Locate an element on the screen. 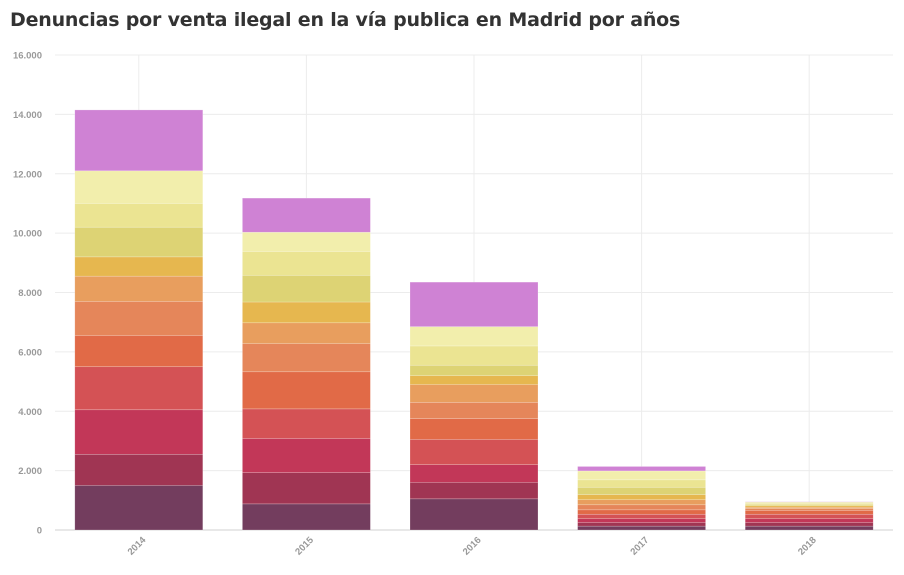 The height and width of the screenshot is (575, 904). y-tick-label: 10.000 is located at coordinates (27, 234).